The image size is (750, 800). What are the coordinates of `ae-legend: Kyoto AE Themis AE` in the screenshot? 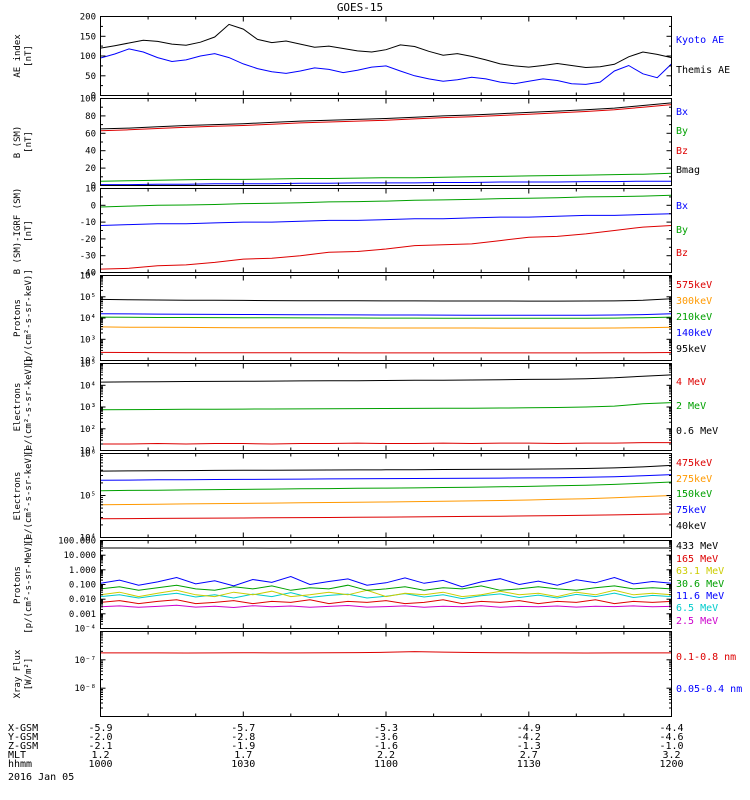 It's located at (713, 56).